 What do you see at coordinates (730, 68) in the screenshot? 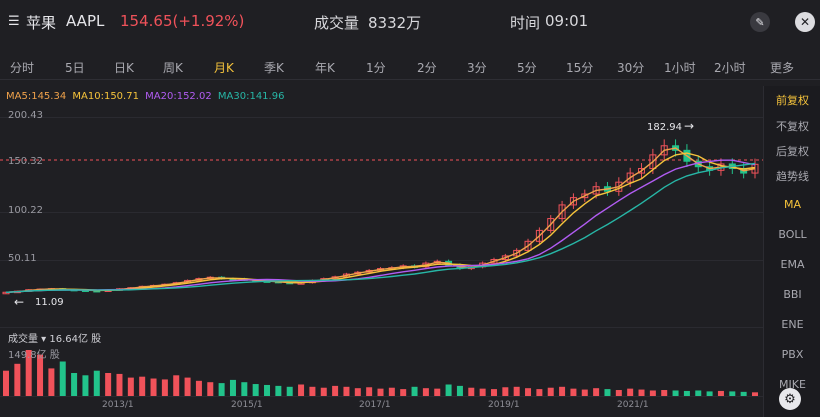
I see `tab-2hour: 2小时` at bounding box center [730, 68].